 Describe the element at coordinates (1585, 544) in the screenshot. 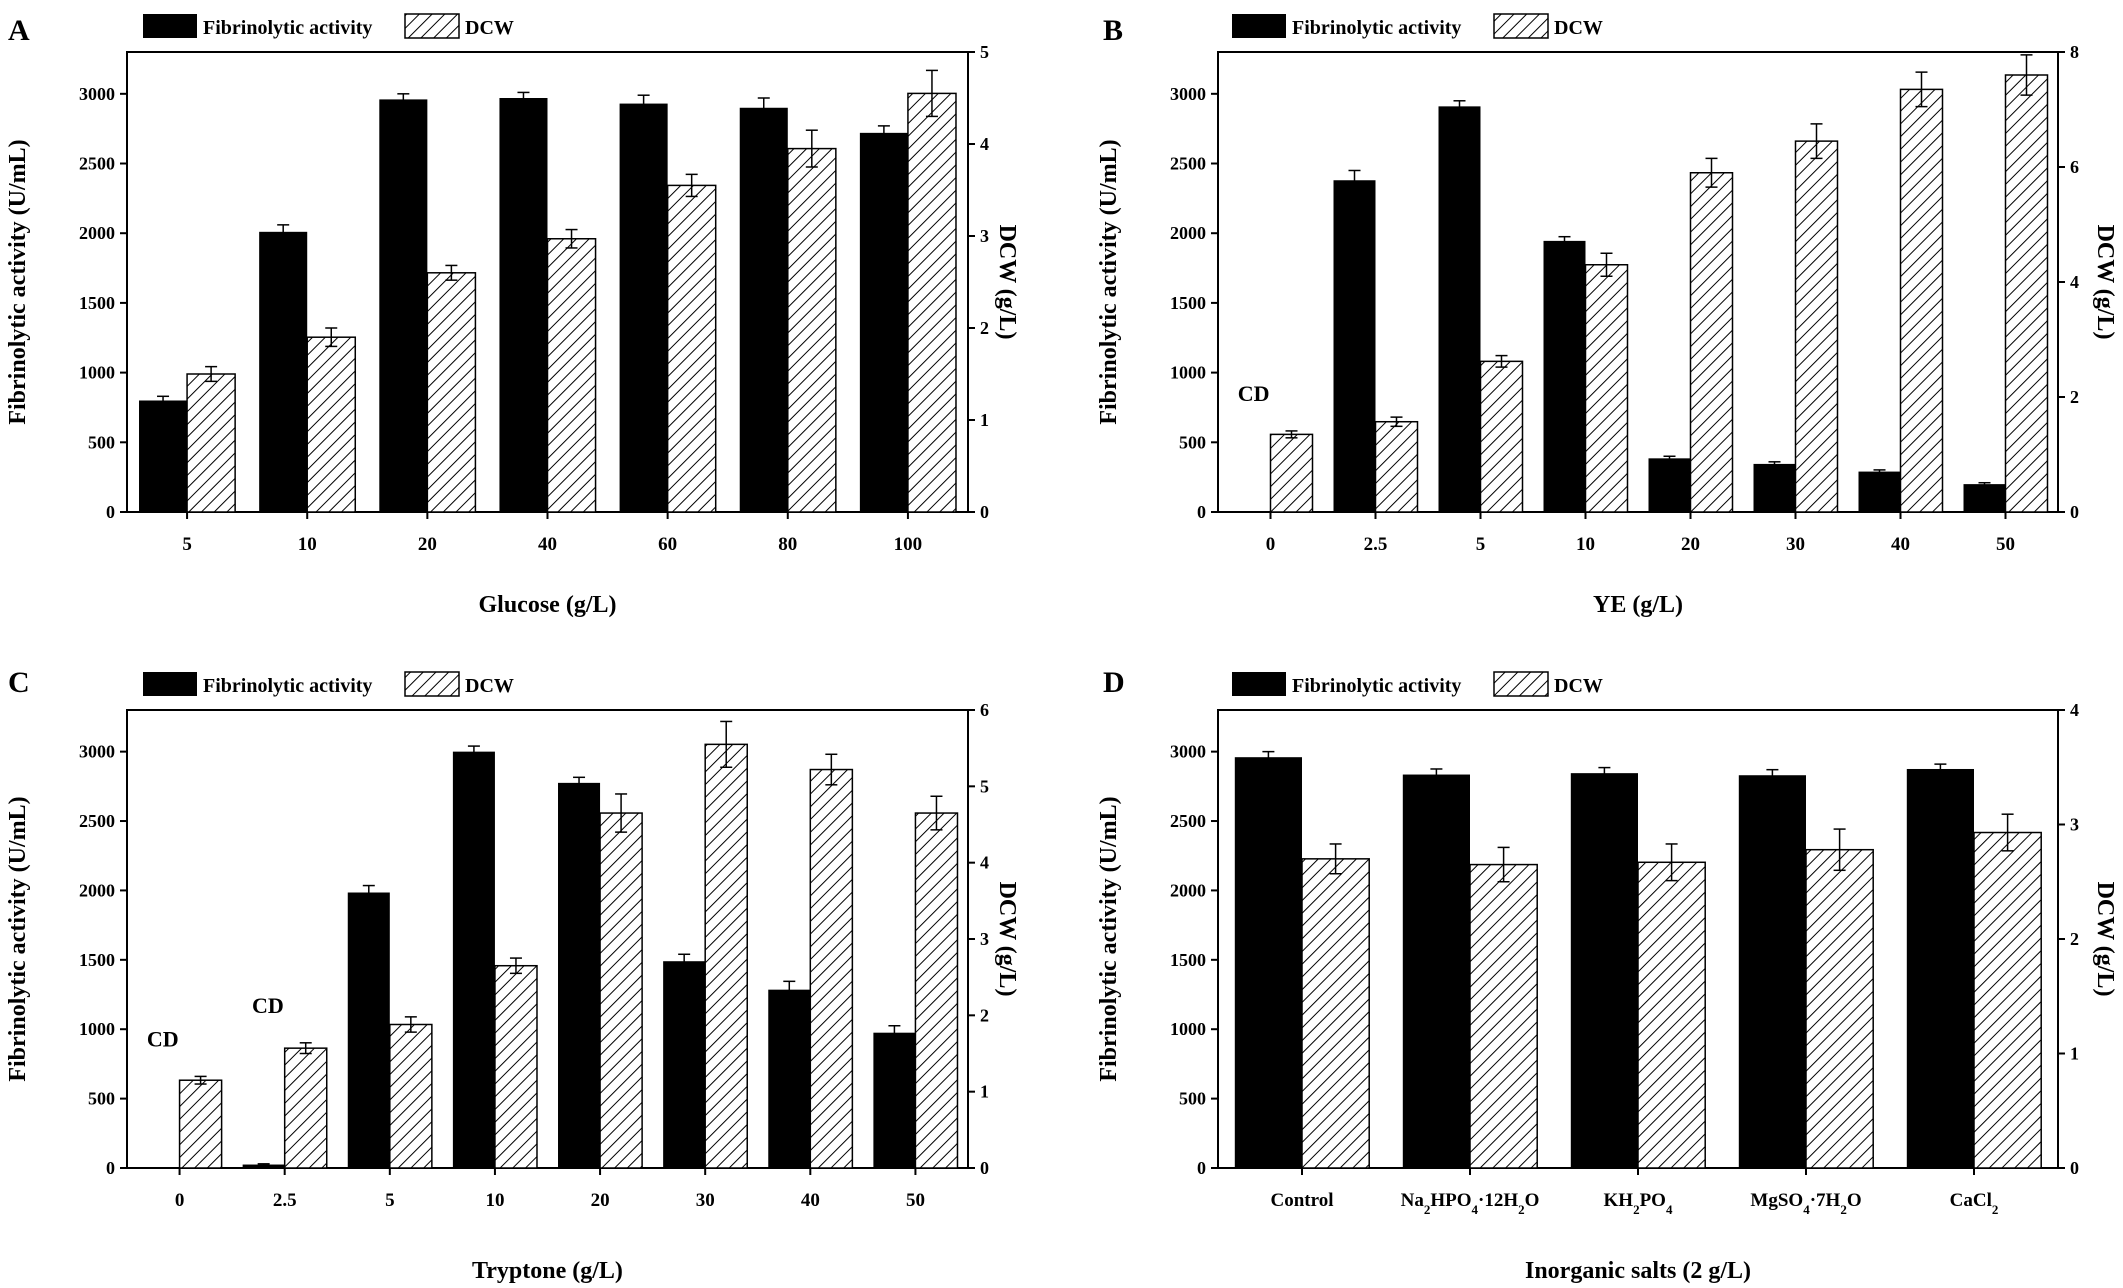

I see `x-tick-label: 10` at that location.